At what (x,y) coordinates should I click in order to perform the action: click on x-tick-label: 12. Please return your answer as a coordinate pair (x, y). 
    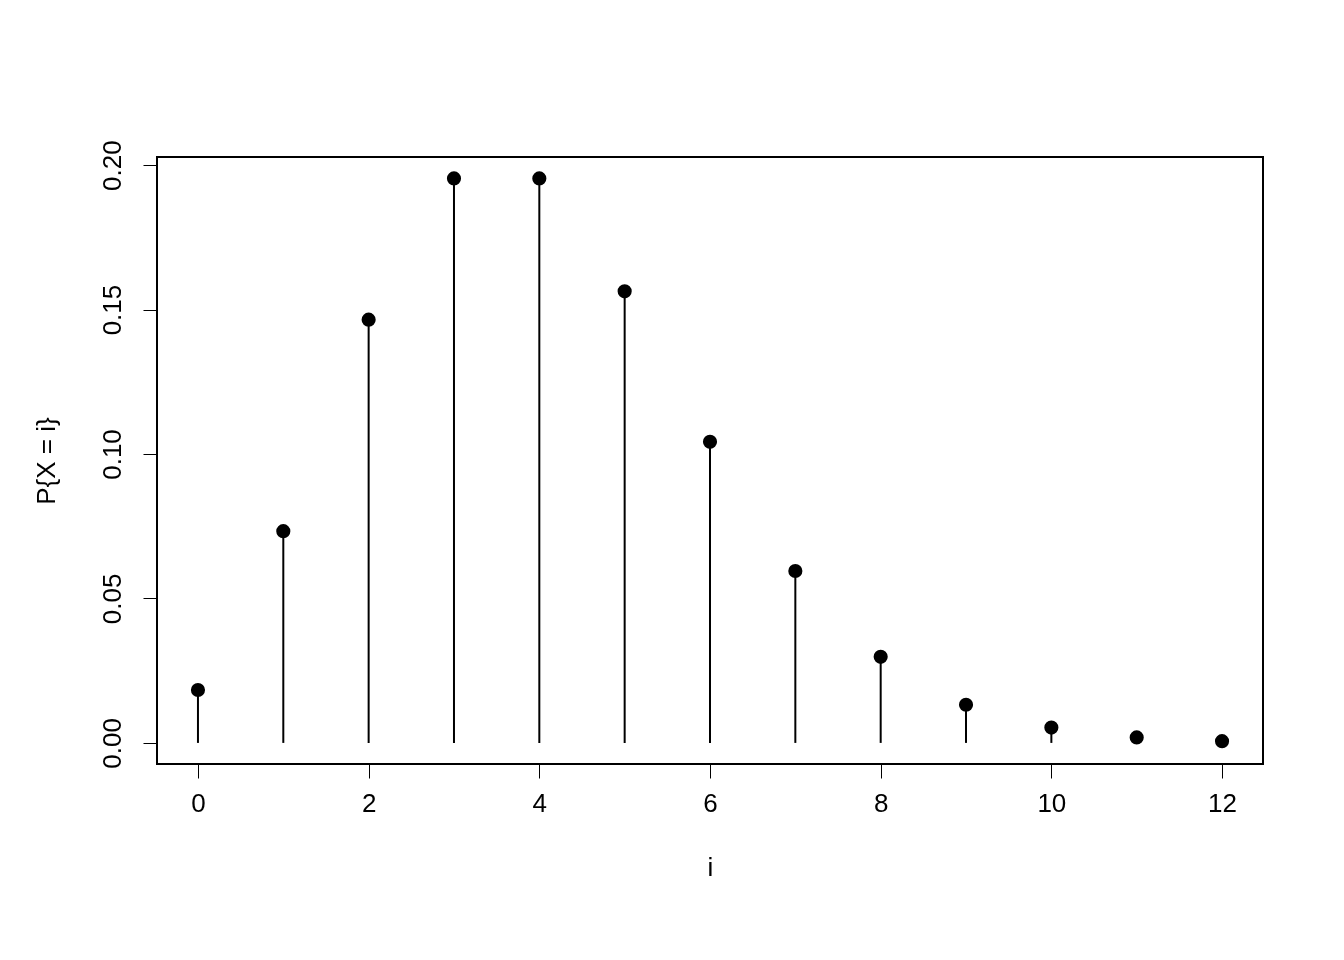
    Looking at the image, I should click on (1222, 802).